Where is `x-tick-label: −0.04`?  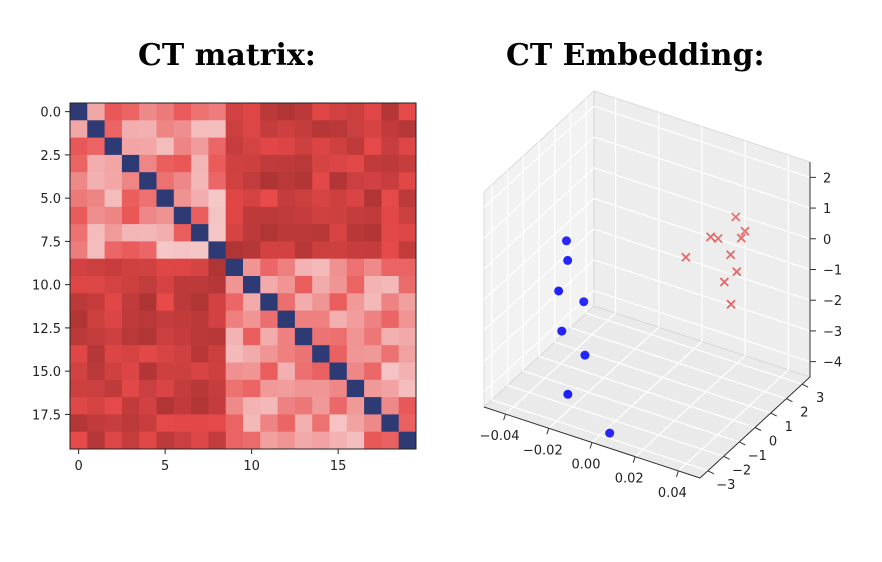
x-tick-label: −0.04 is located at coordinates (500, 436).